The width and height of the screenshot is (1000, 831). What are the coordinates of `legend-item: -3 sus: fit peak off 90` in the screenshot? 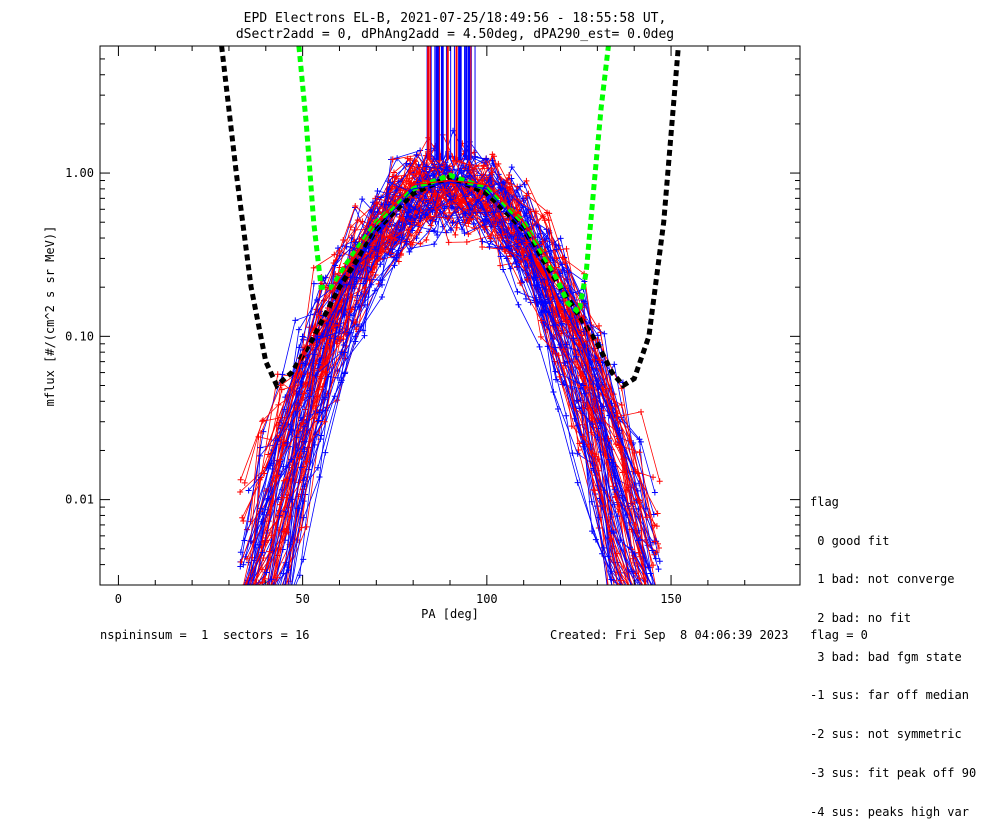 It's located at (893, 772).